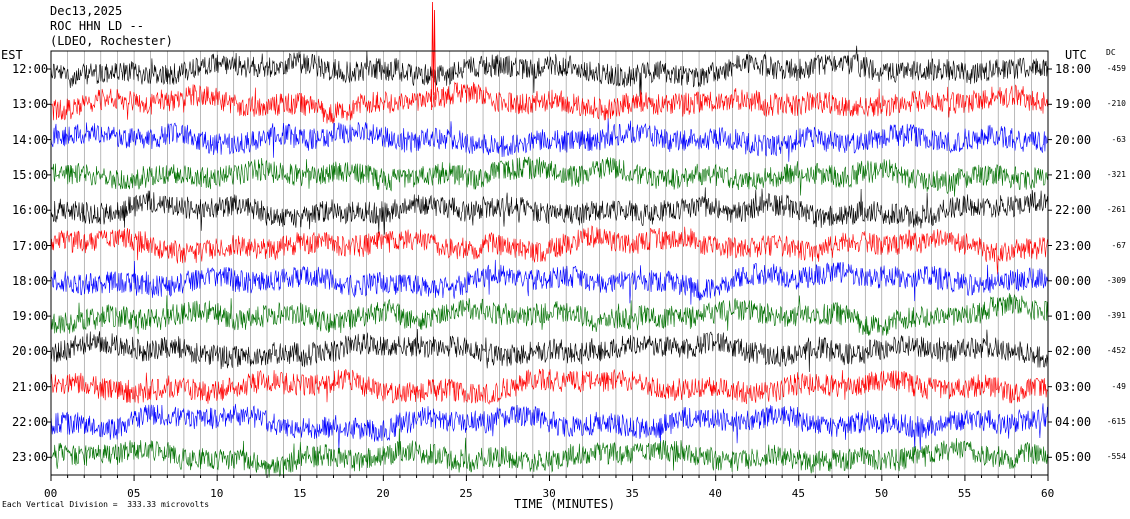 This screenshot has height=519, width=1130. Describe the element at coordinates (51, 493) in the screenshot. I see `x-tick-label: 00` at that location.